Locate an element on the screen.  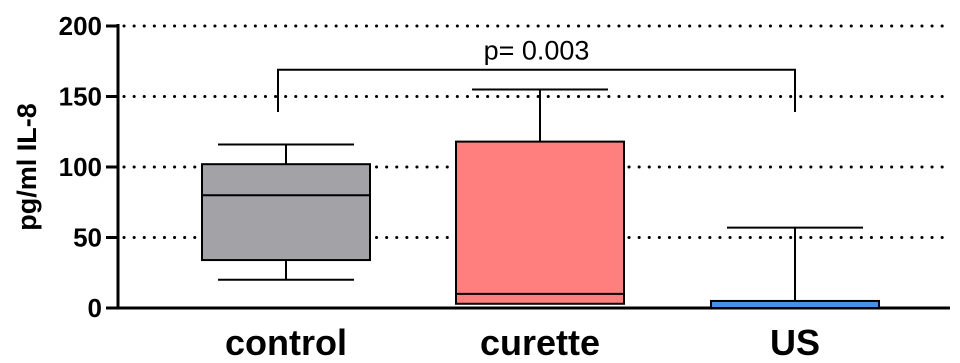
significance-bracket: p= 0.003 is located at coordinates (536, 74).